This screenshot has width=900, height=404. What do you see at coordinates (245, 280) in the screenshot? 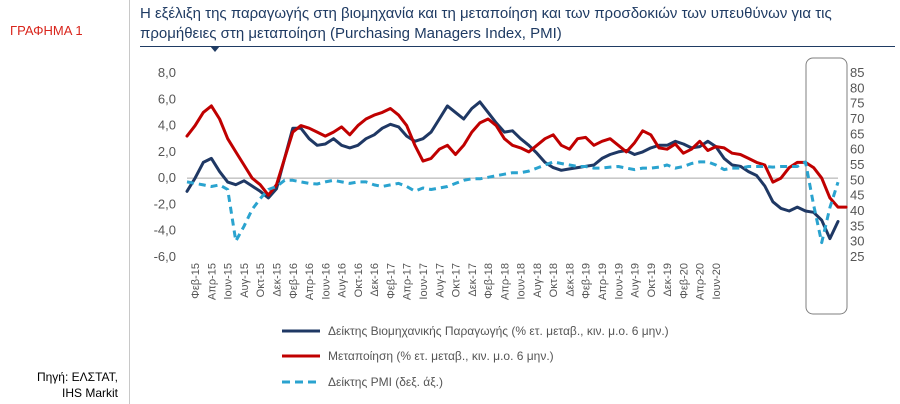
I see `x-tick-label: Αυγ-15` at bounding box center [245, 280].